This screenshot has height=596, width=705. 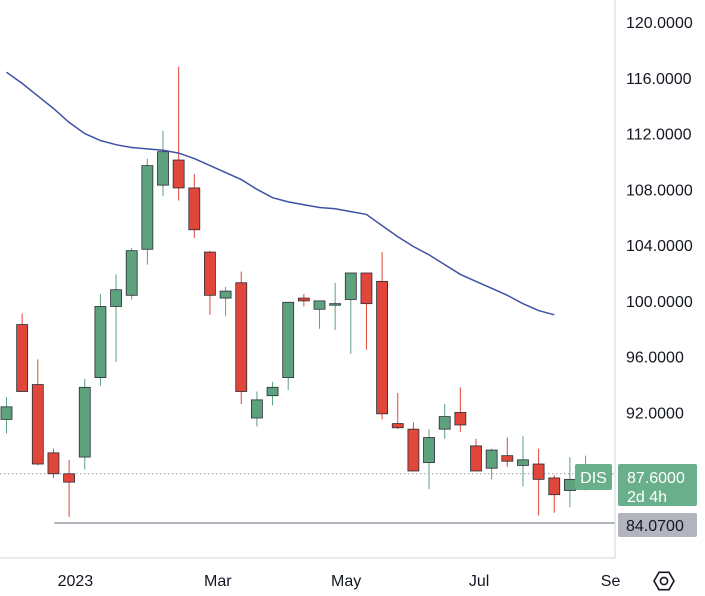 I want to click on last-price-box, so click(x=657, y=485).